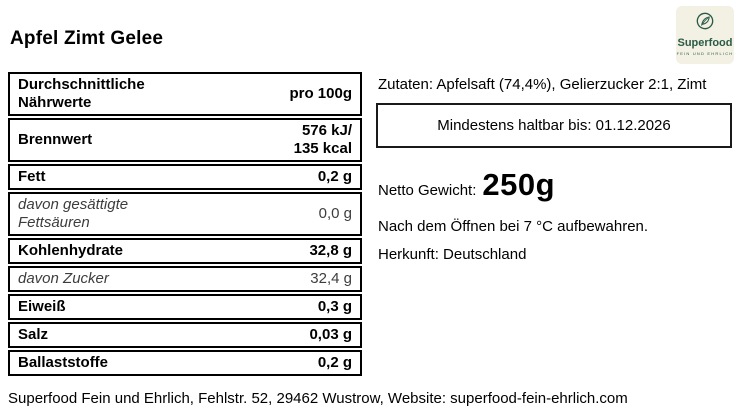  I want to click on product-title: Apfel Zimt Gelee, so click(87, 38).